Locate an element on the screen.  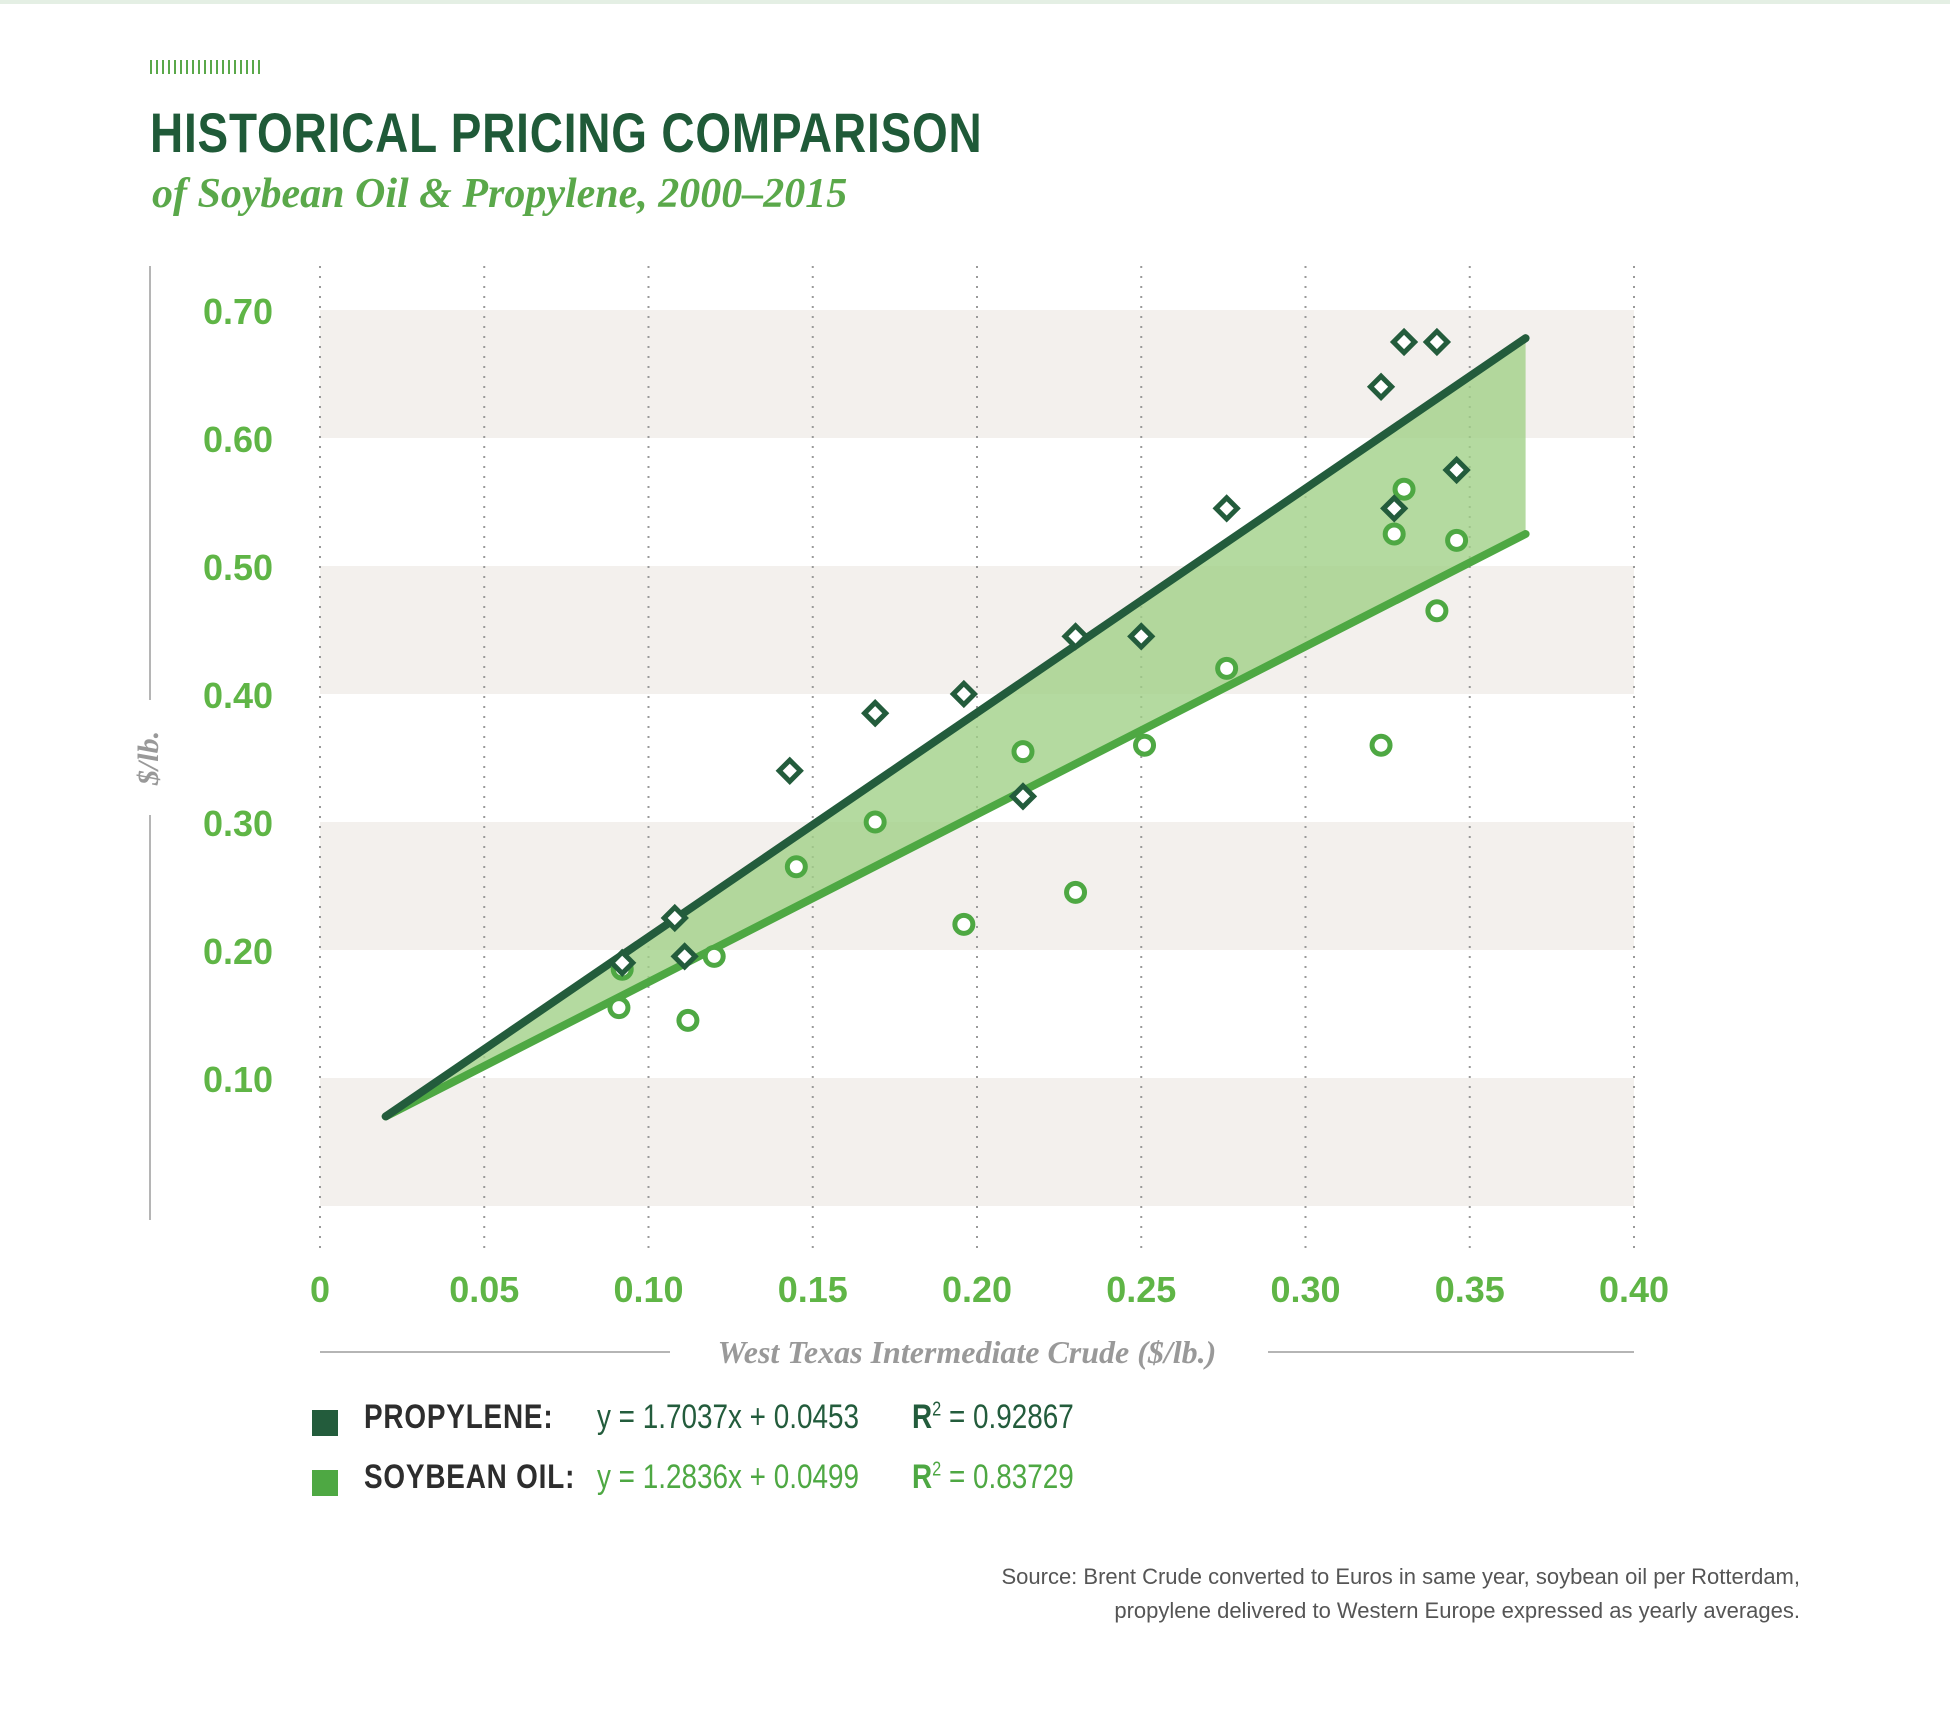
chart-title: HISTORICAL PRICING COMPARISON is located at coordinates (566, 132).